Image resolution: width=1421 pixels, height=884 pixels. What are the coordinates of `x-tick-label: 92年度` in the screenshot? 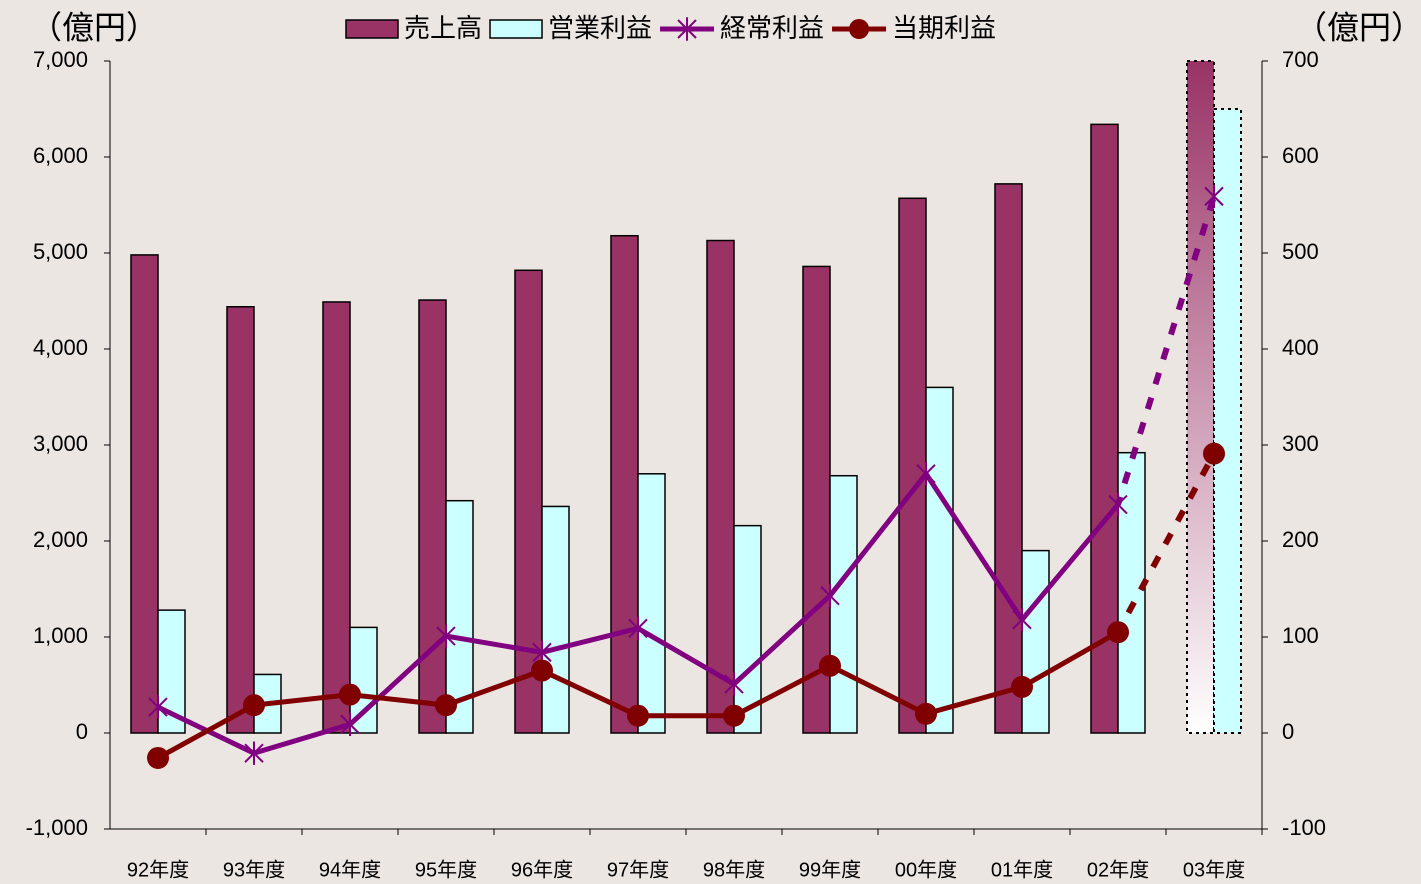 It's located at (158, 869).